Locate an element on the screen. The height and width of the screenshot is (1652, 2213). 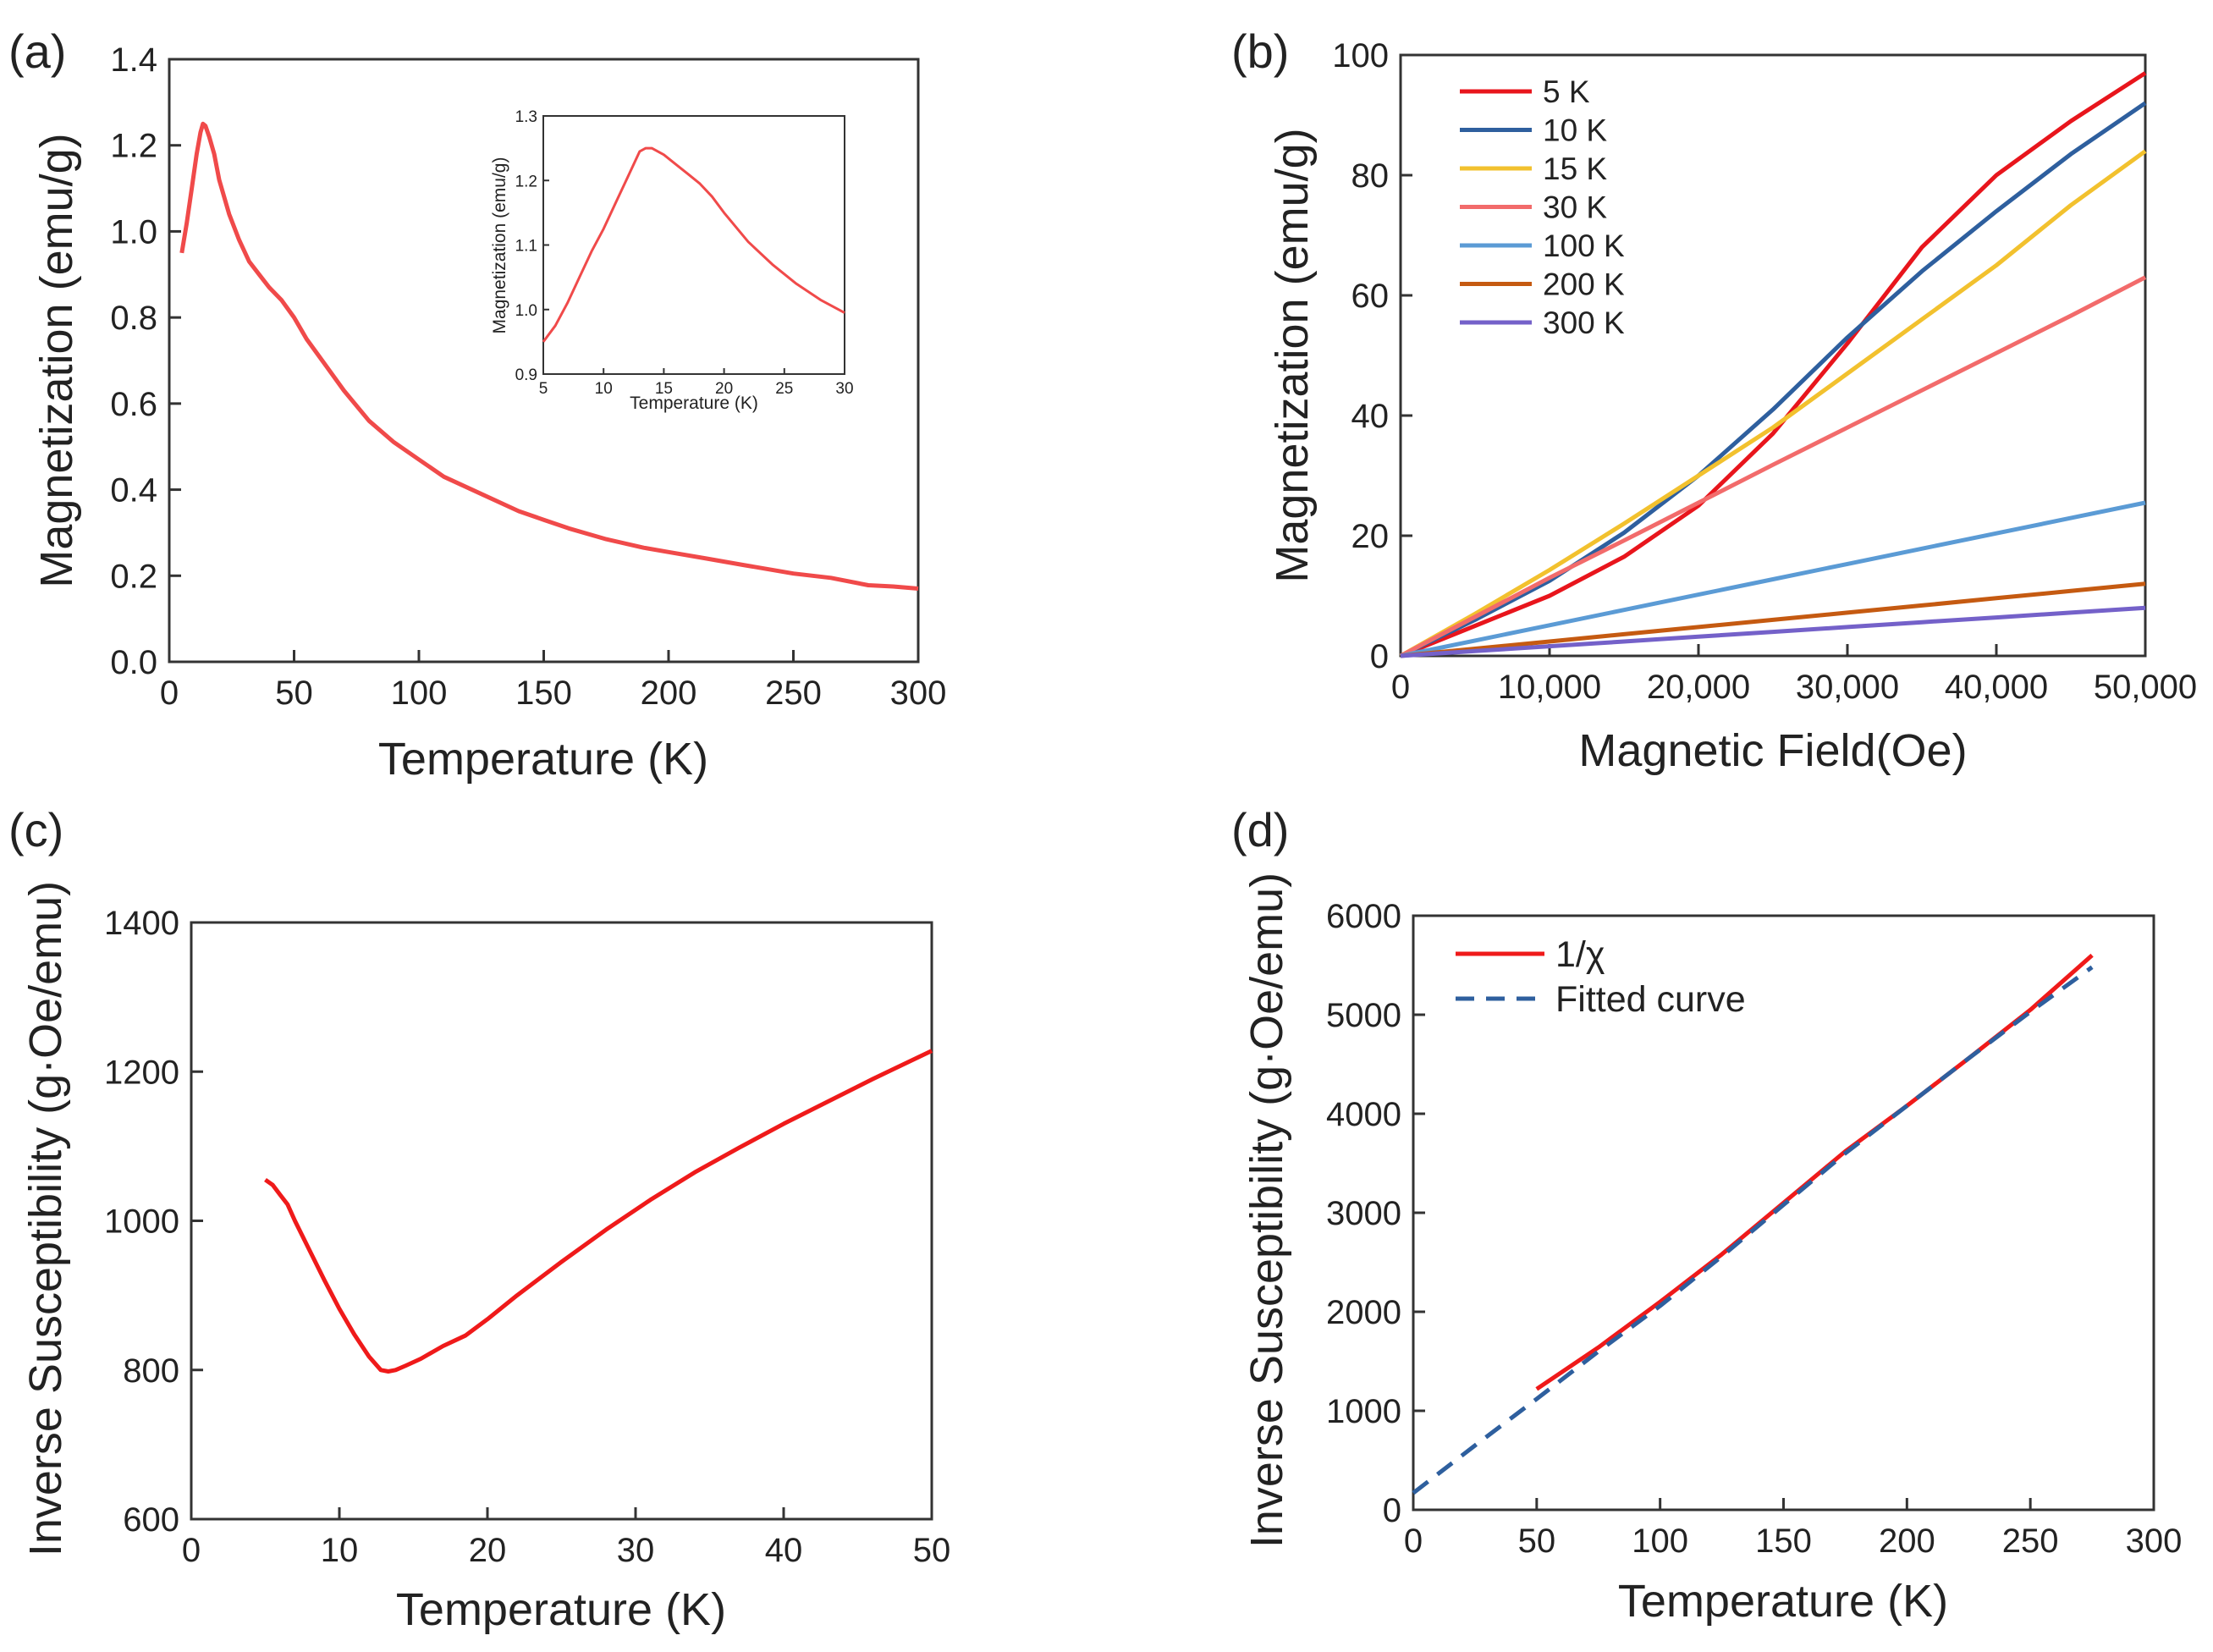
c-ytick-label: 1400 is located at coordinates (141, 923).